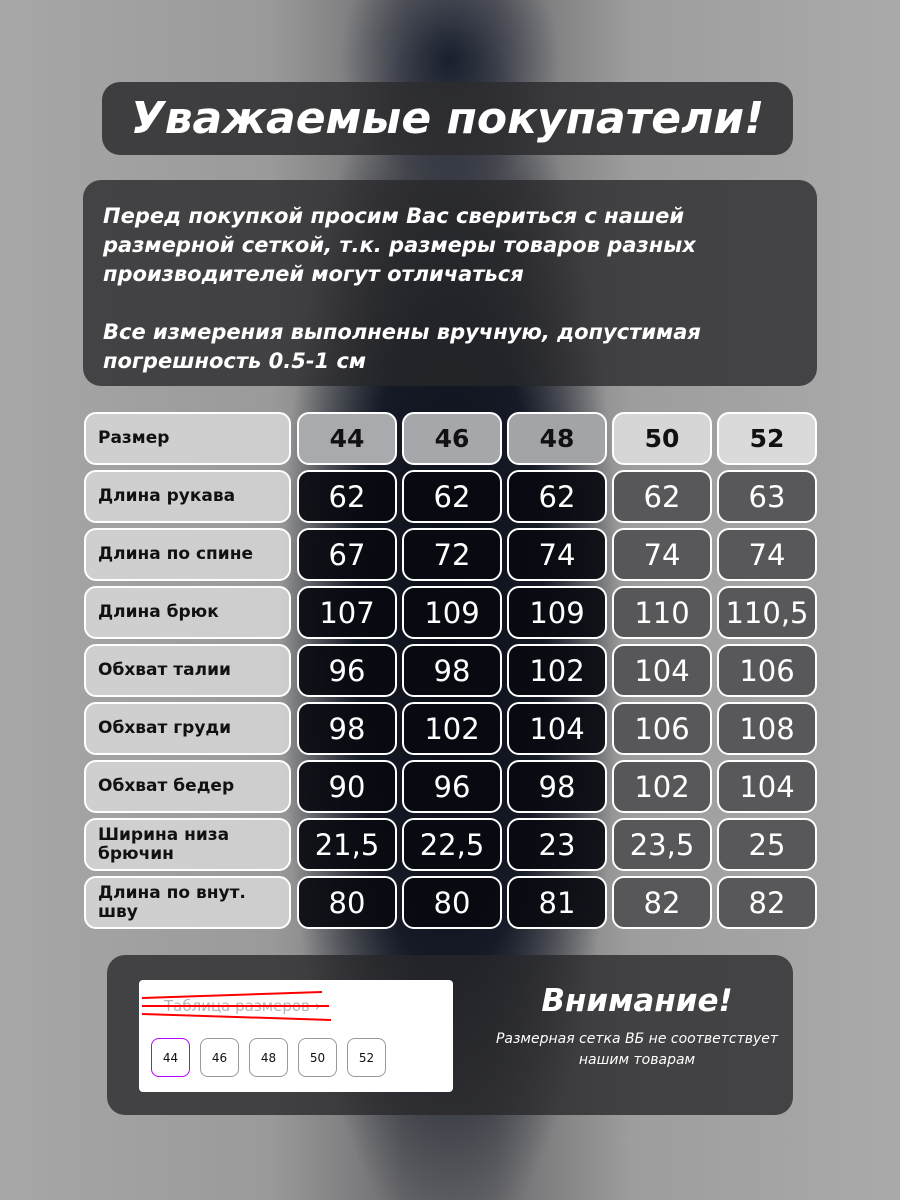  What do you see at coordinates (637, 1001) in the screenshot?
I see `attention-title: Внимание!` at bounding box center [637, 1001].